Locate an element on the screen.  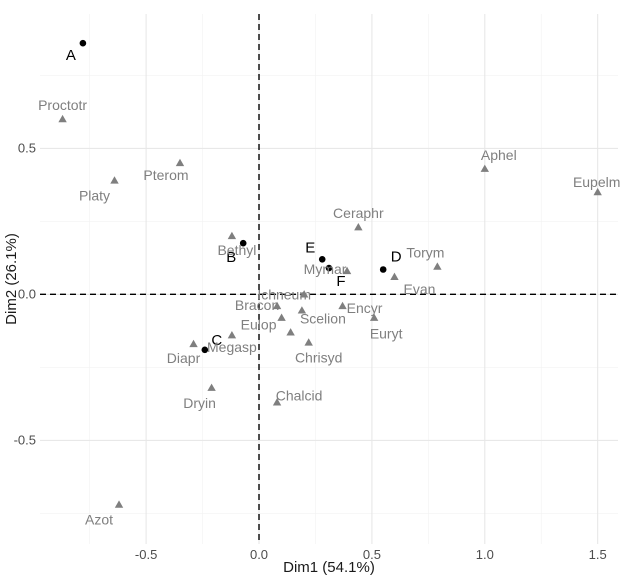
y-tick-label: 0.5 is located at coordinates (27, 147).